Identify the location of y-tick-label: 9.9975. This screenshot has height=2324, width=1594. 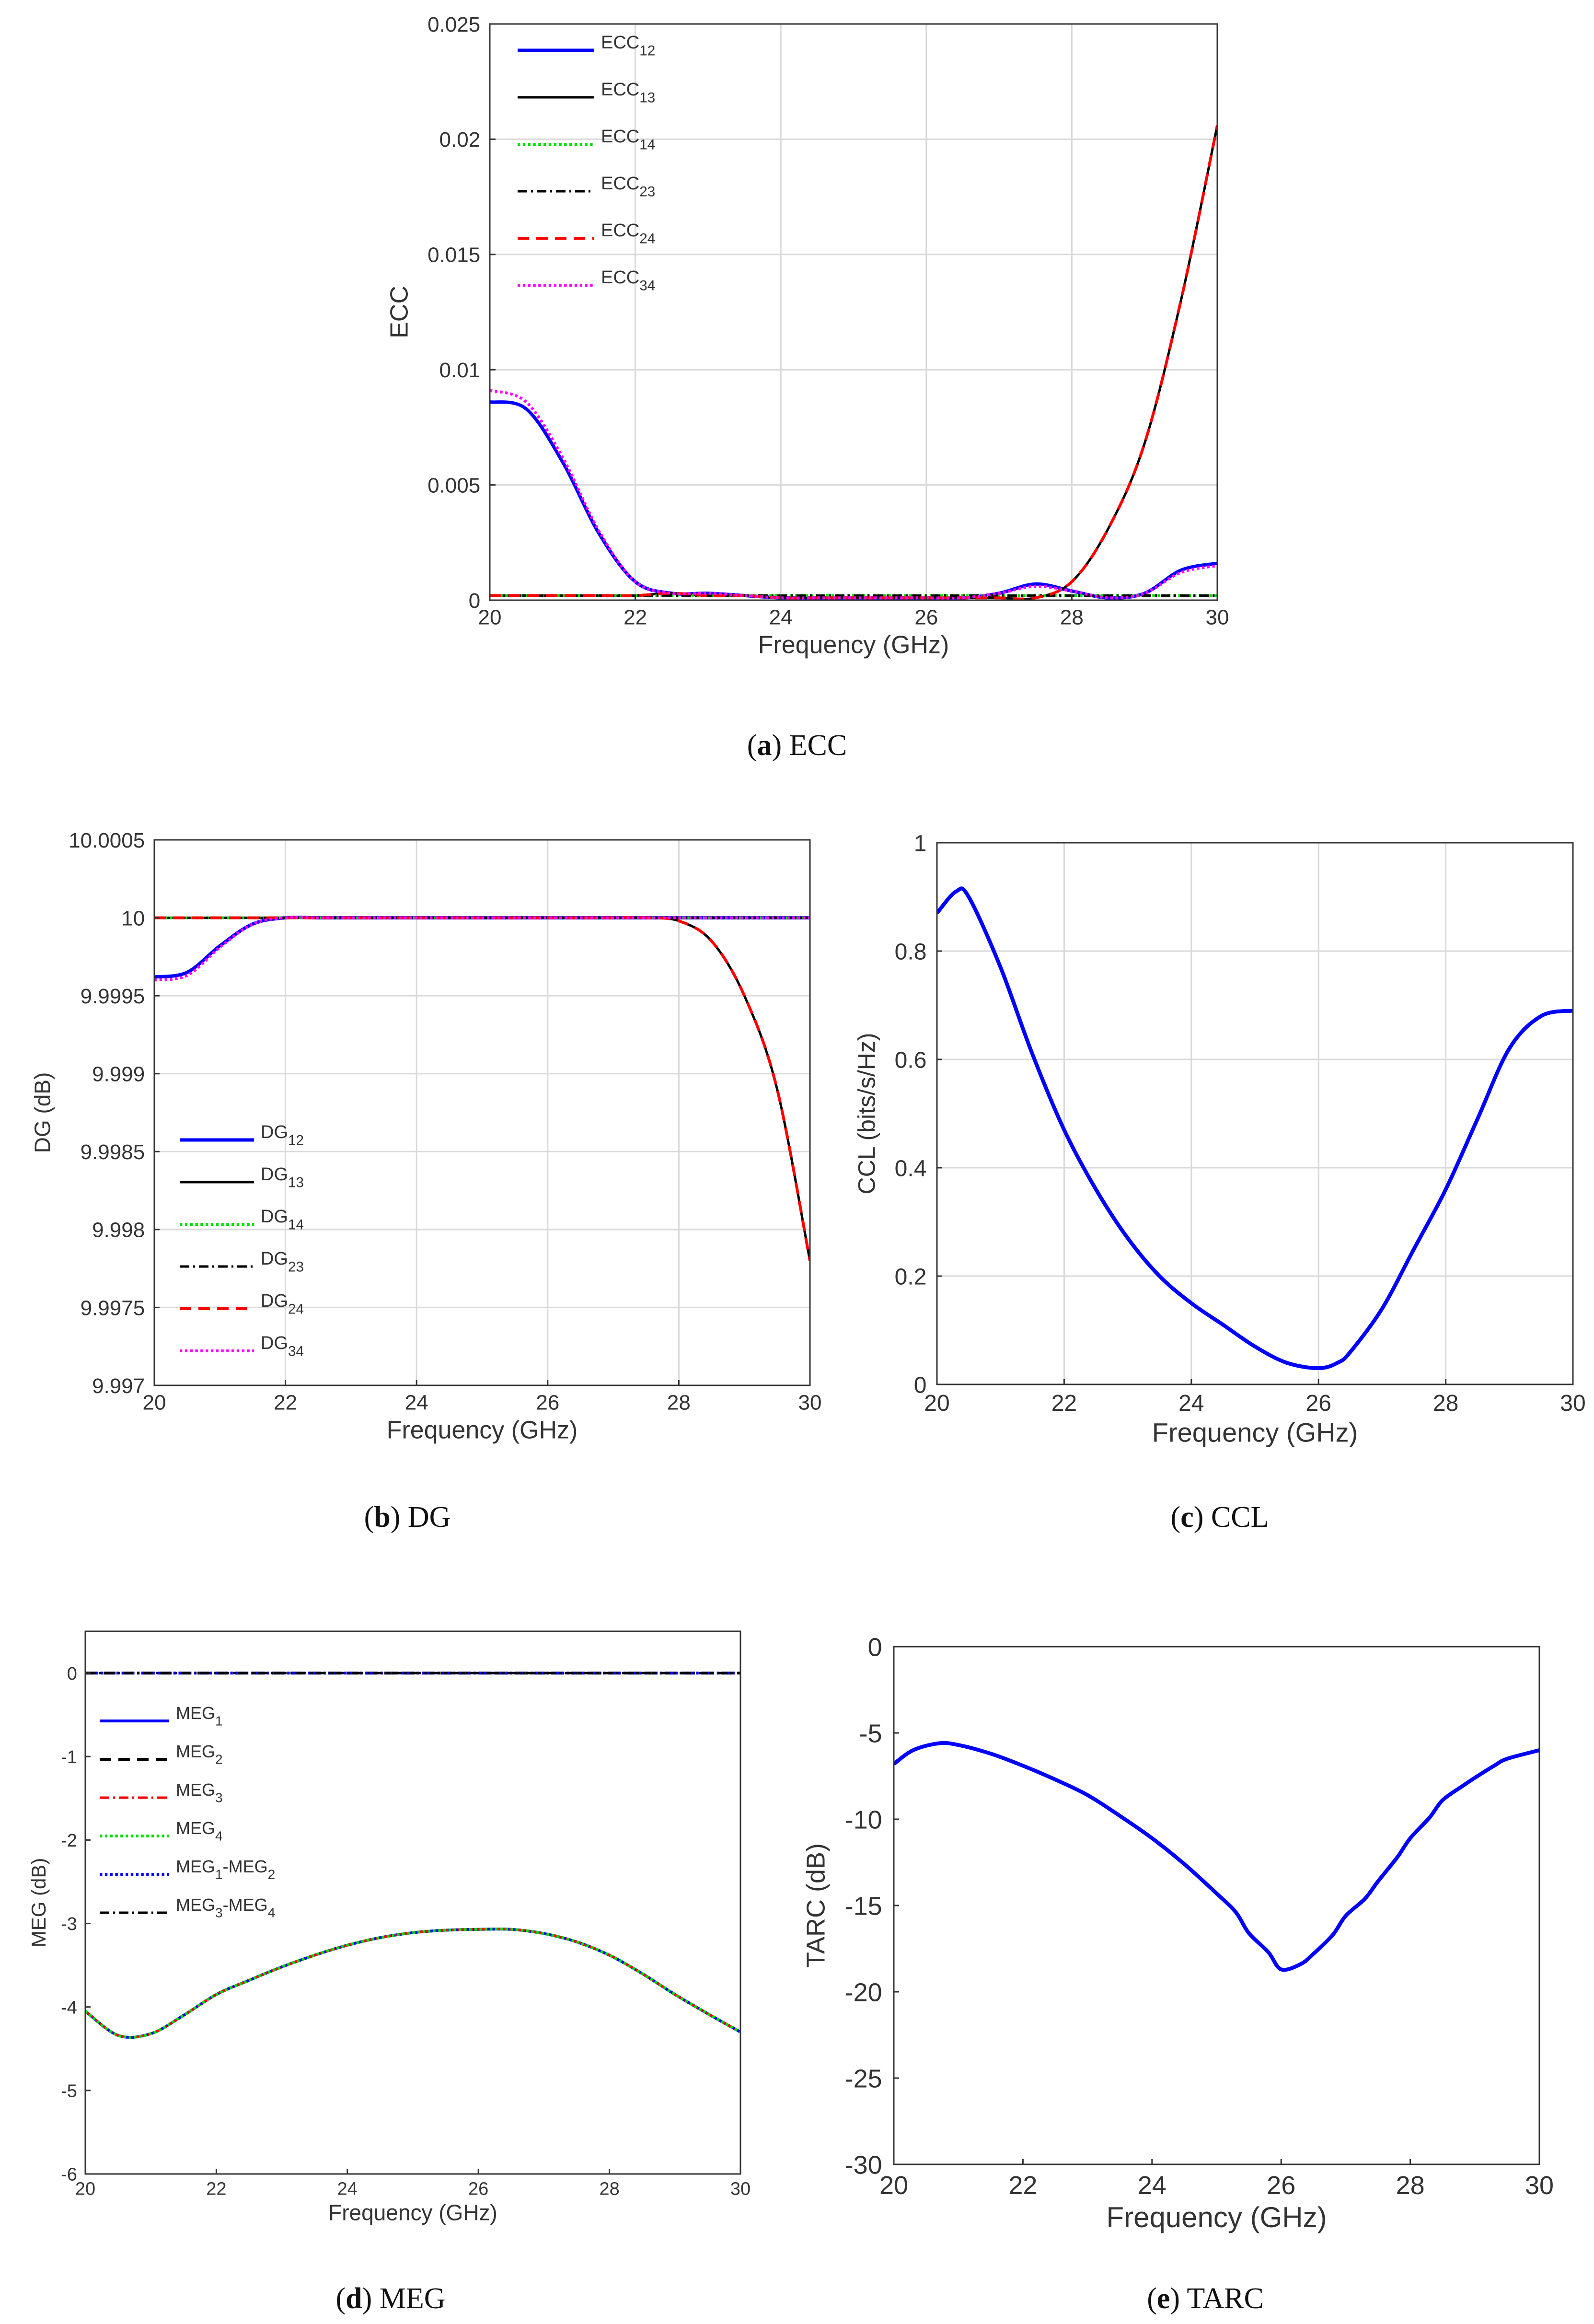
(113, 1308).